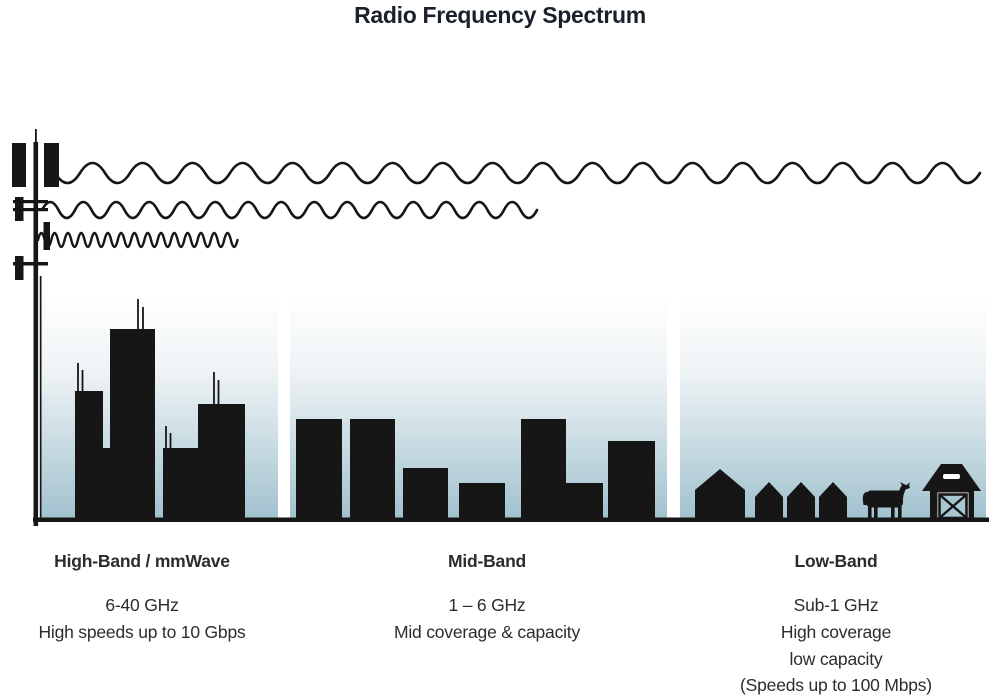 The image size is (1000, 700). What do you see at coordinates (142, 605) in the screenshot?
I see `high-band-frequency: 6-40 GHz` at bounding box center [142, 605].